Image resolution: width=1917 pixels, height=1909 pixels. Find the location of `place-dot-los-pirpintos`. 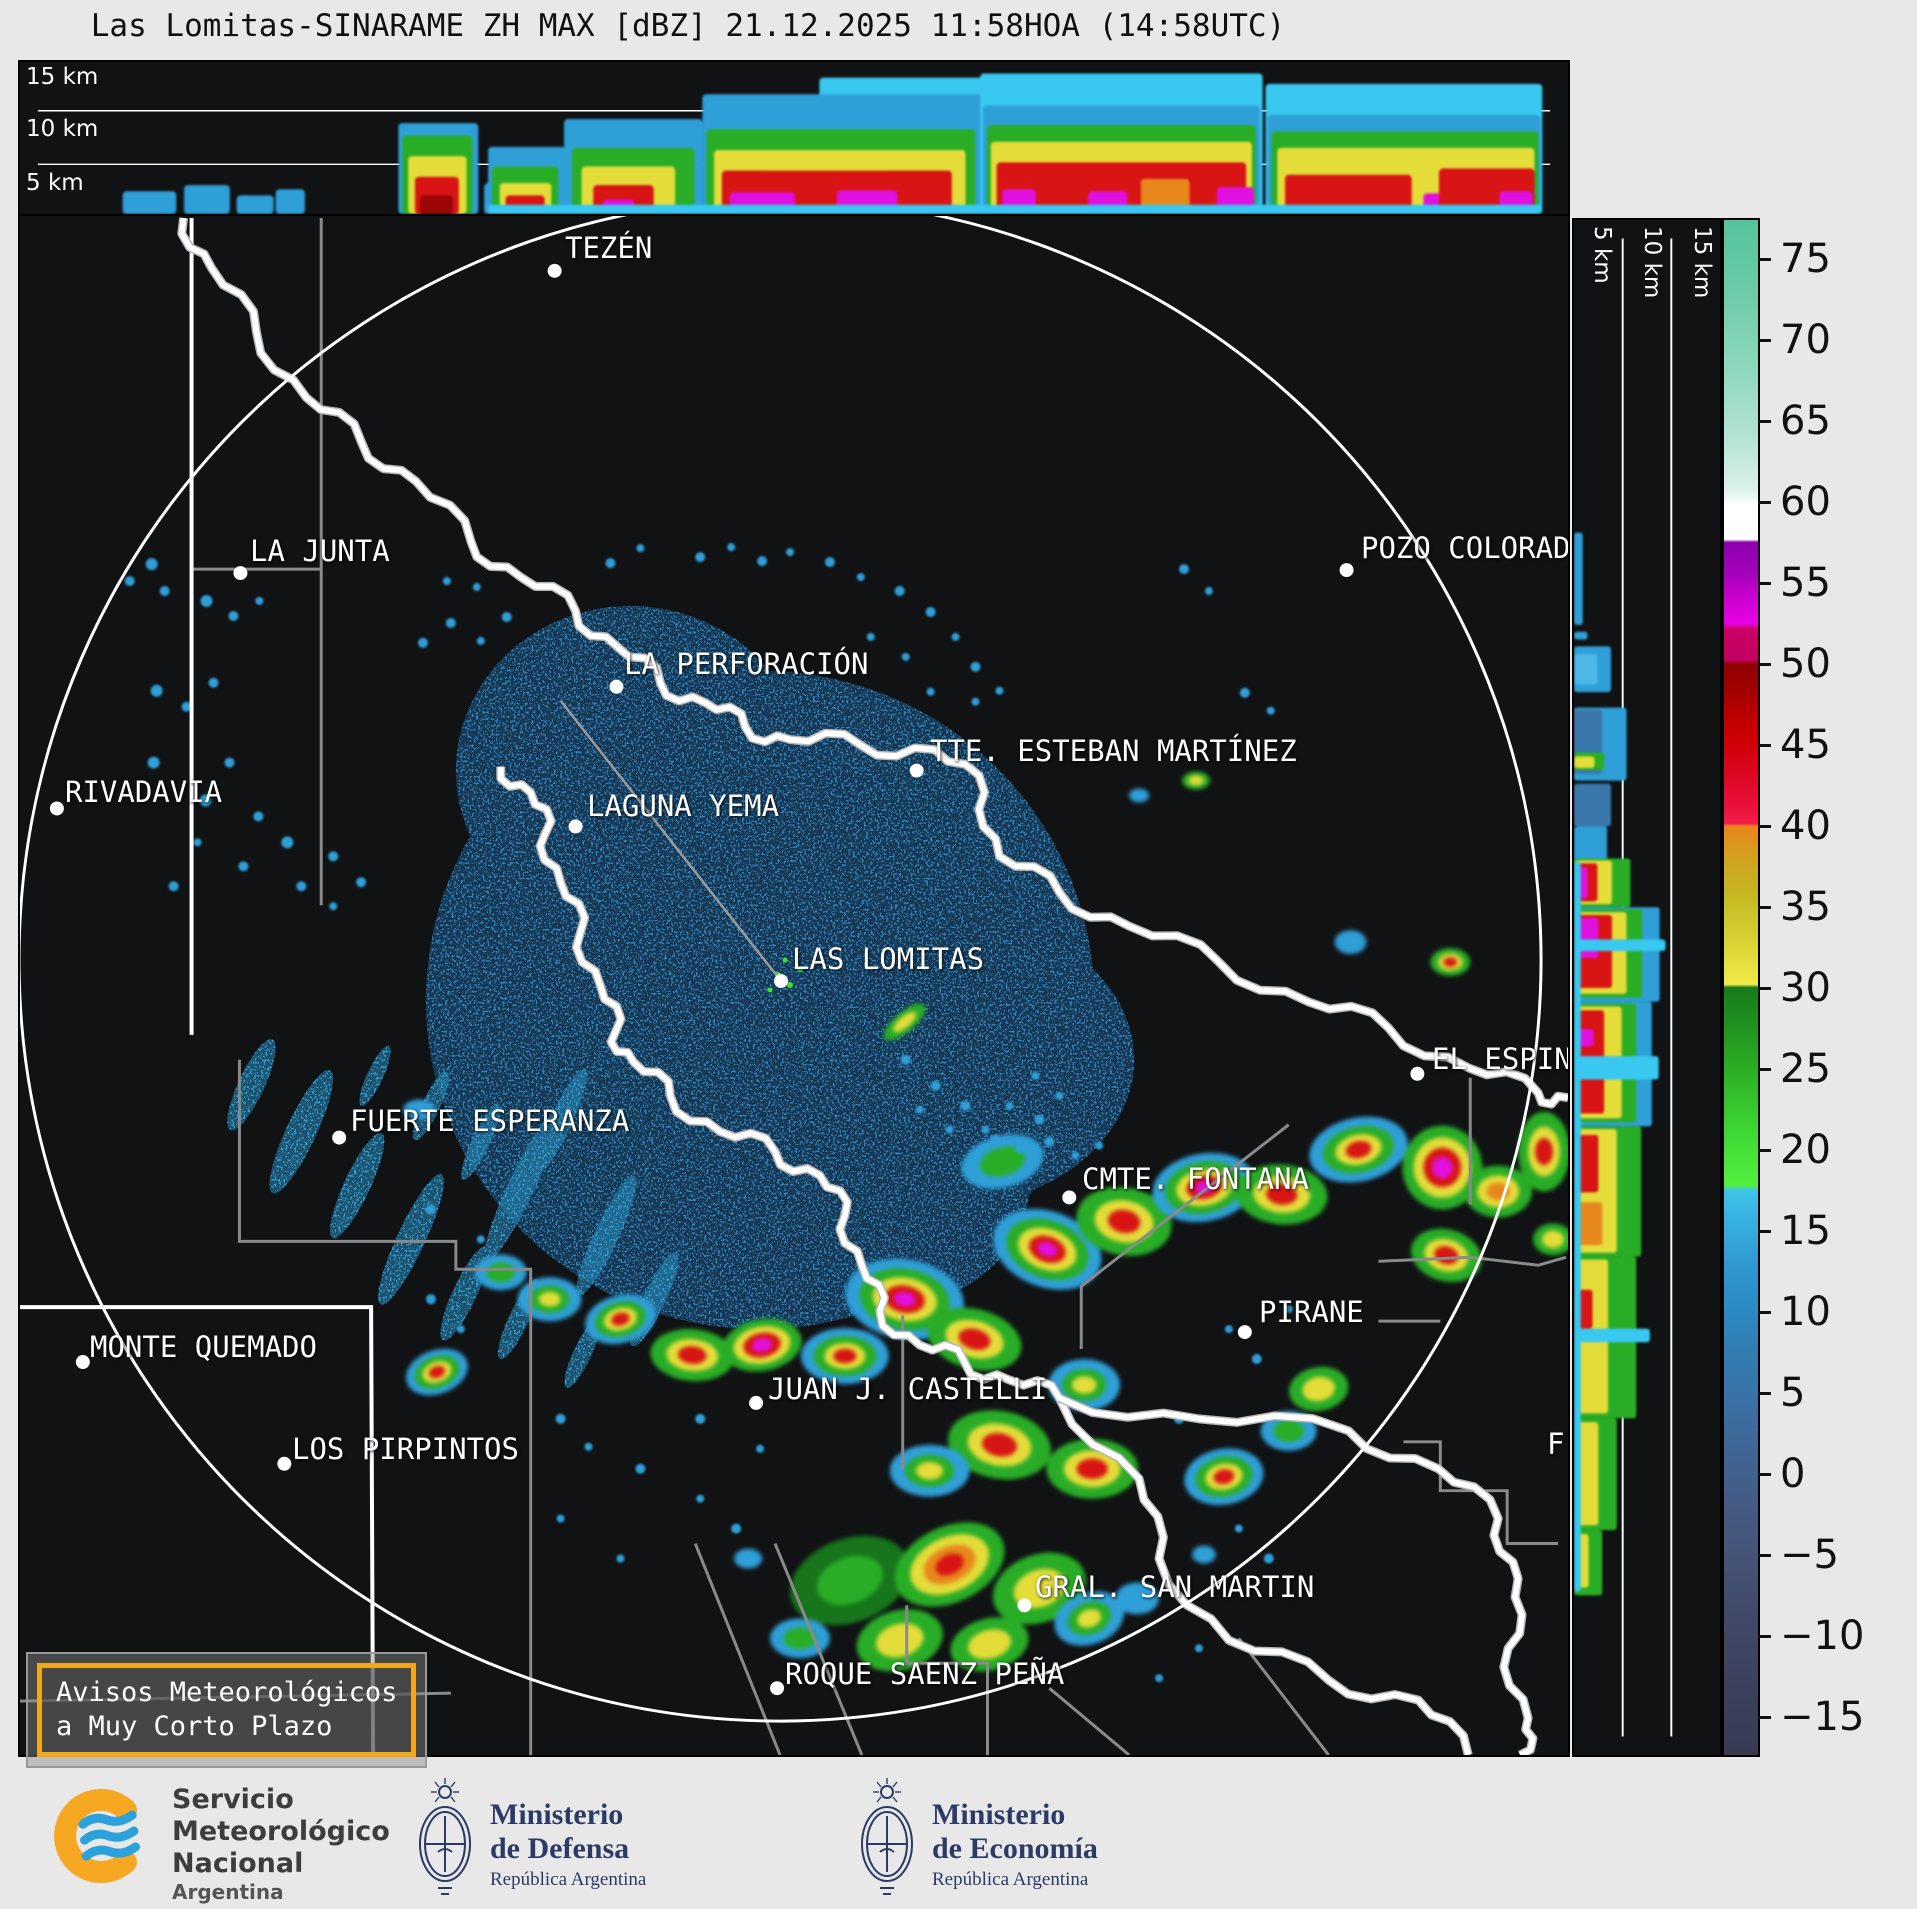

place-dot-los-pirpintos is located at coordinates (284, 1463).